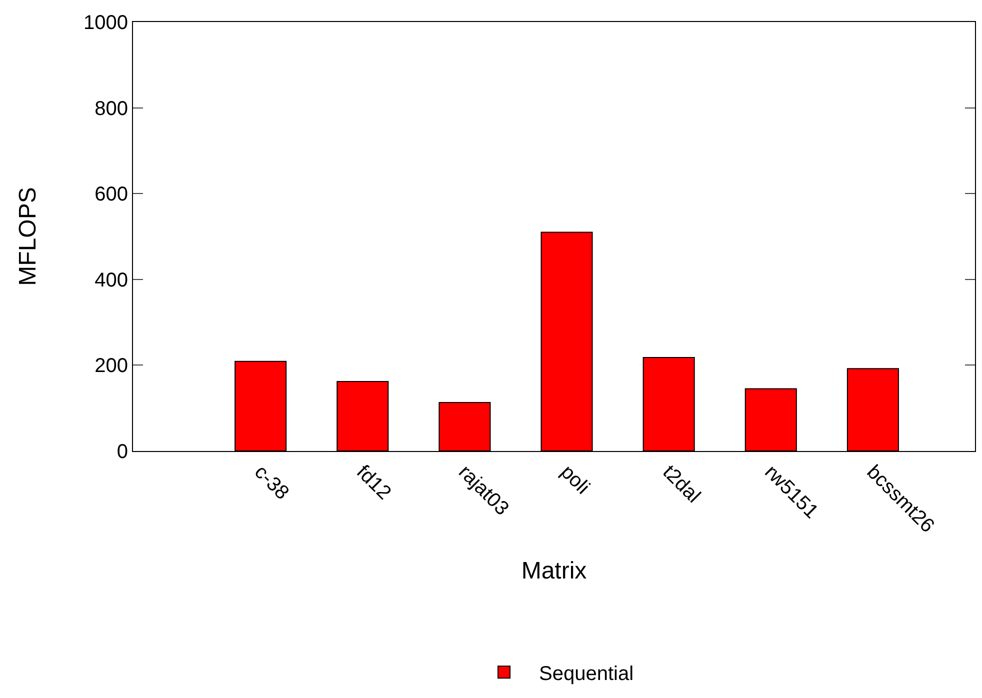 Image resolution: width=982 pixels, height=698 pixels. I want to click on x-axis-title: Matrix, so click(554, 570).